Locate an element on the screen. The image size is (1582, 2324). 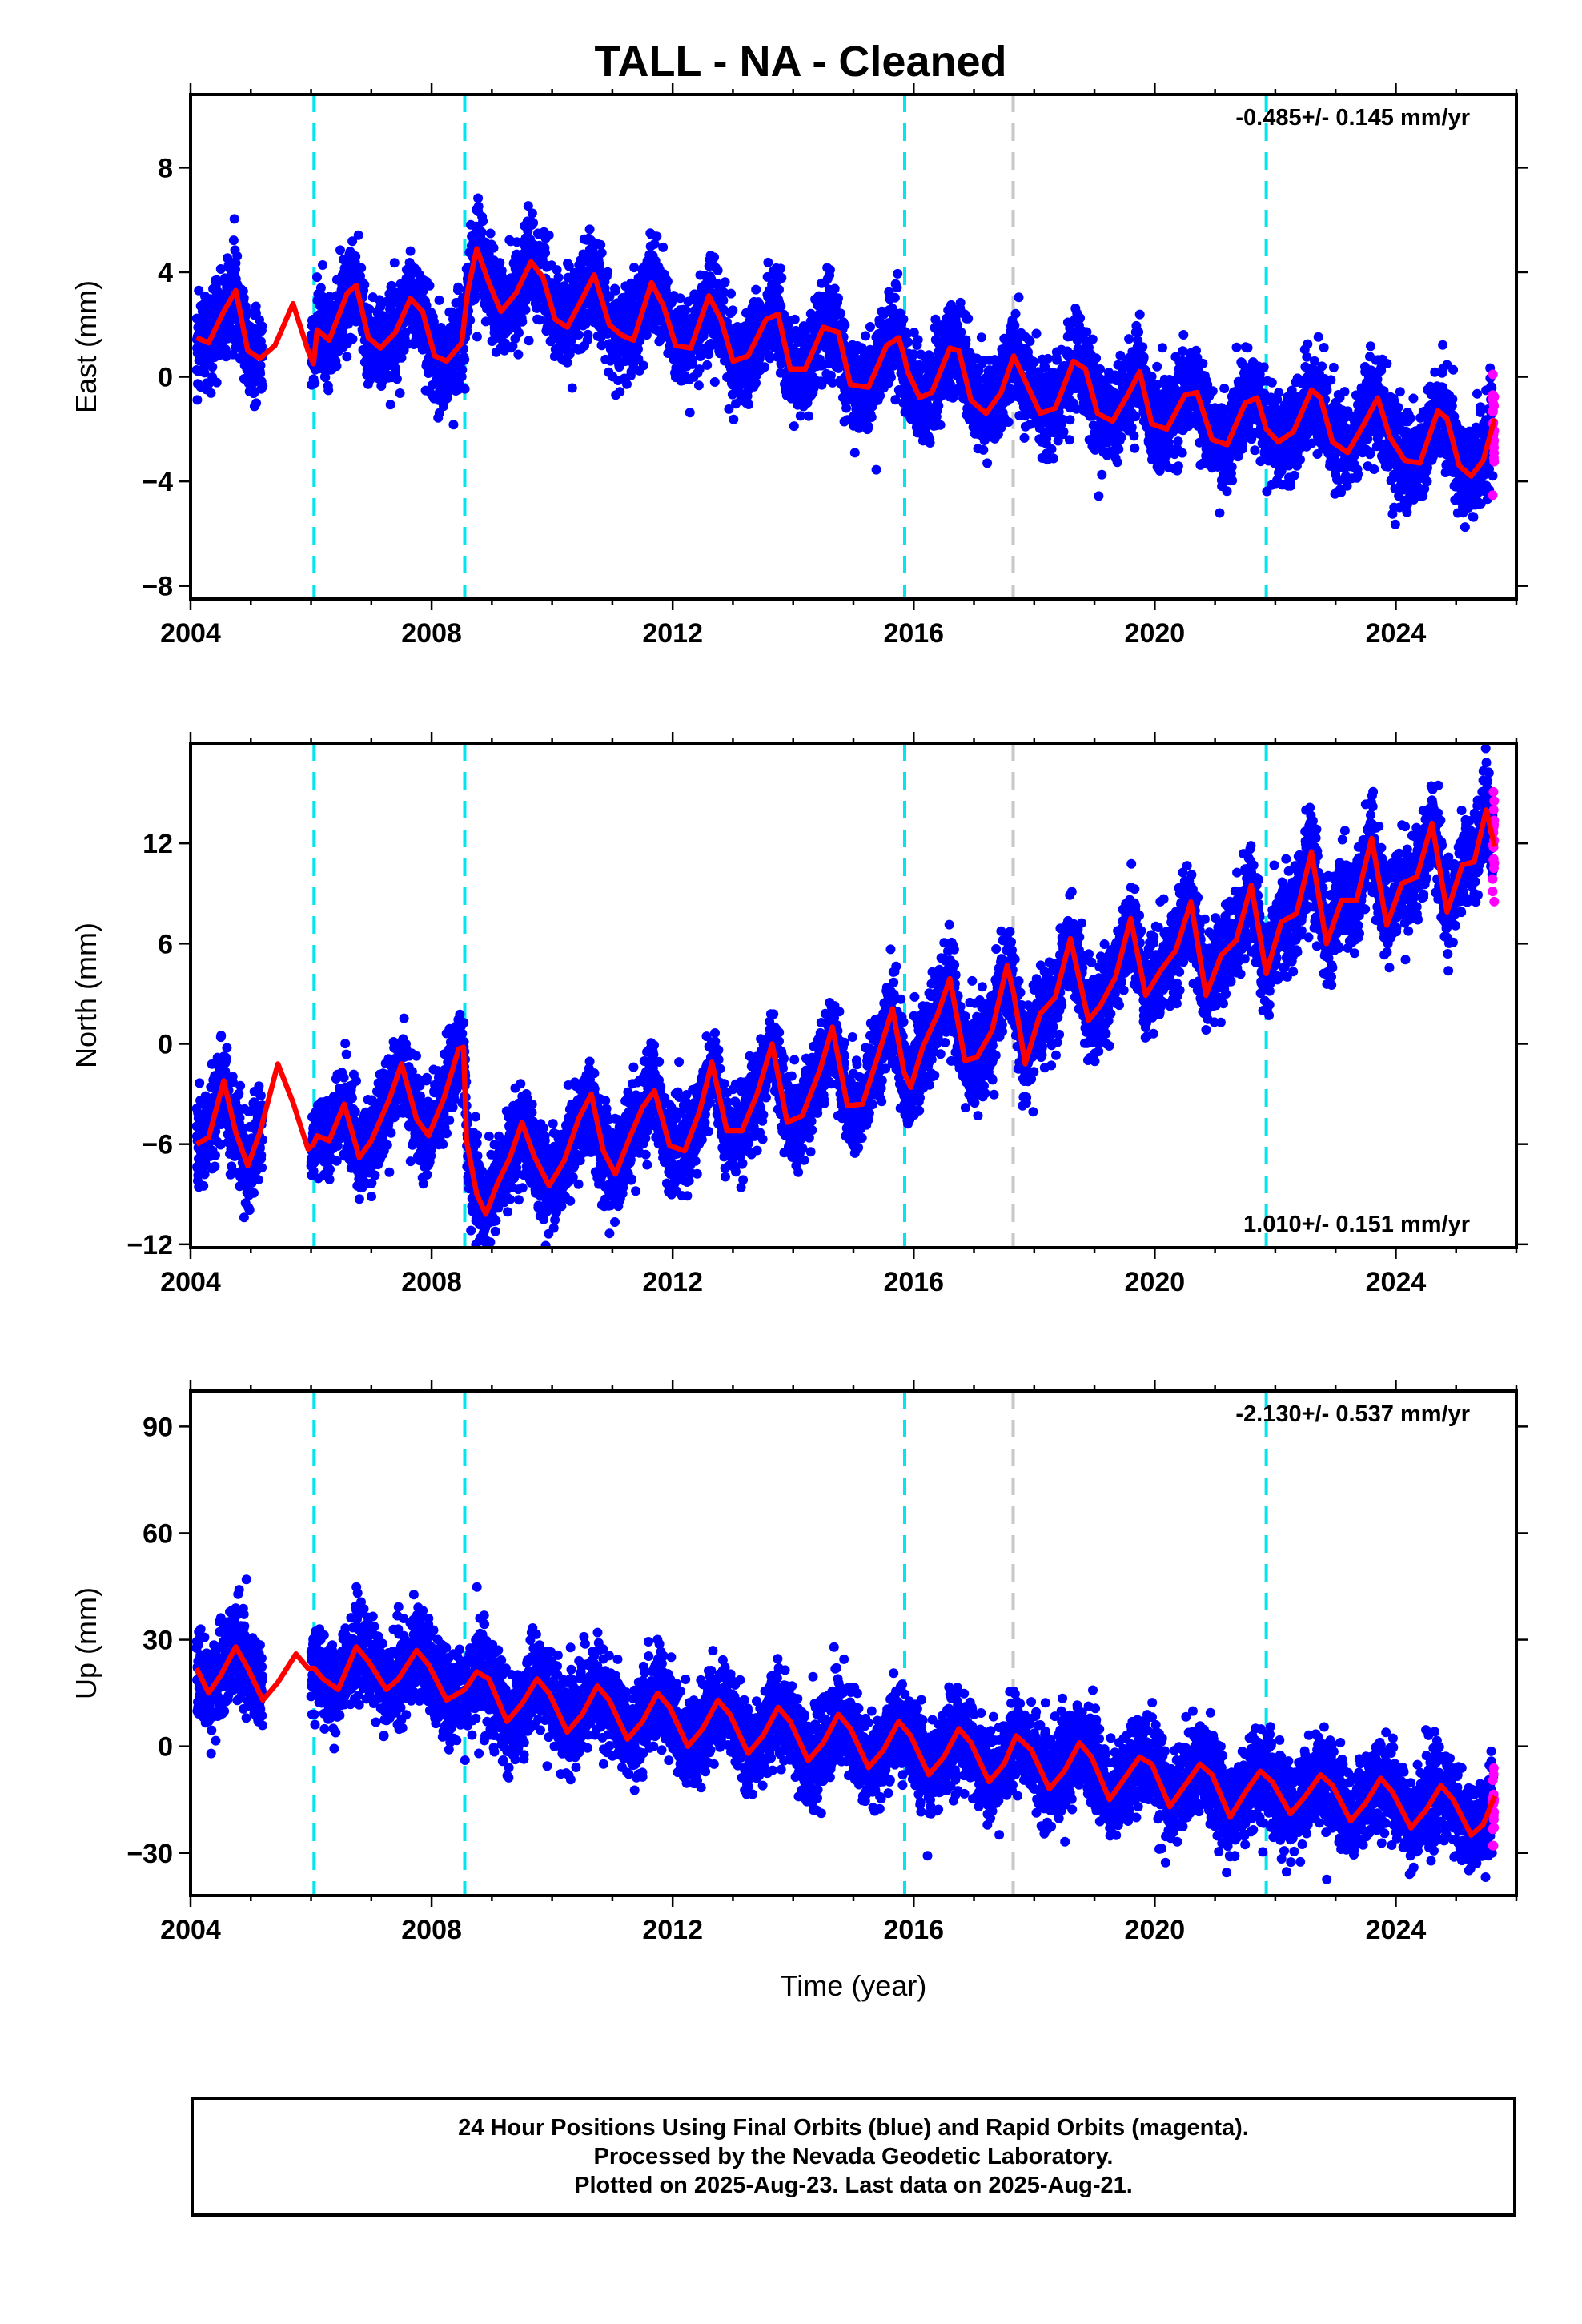
y-tick-label: −8 is located at coordinates (157, 587).